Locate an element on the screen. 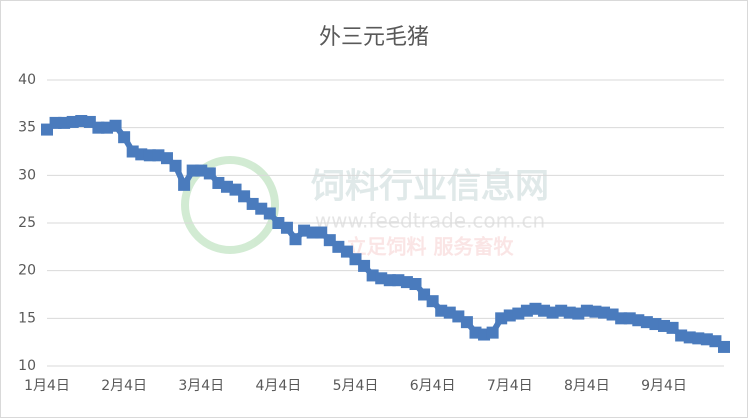 Image resolution: width=748 pixels, height=418 pixels. x-tick-label: 4月4日 is located at coordinates (278, 386).